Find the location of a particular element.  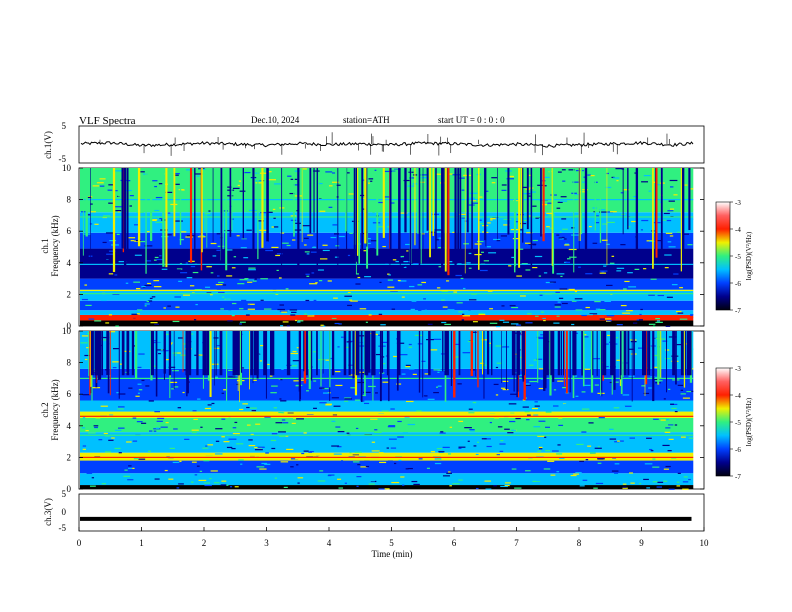

frequency-band is located at coordinates (387, 305).